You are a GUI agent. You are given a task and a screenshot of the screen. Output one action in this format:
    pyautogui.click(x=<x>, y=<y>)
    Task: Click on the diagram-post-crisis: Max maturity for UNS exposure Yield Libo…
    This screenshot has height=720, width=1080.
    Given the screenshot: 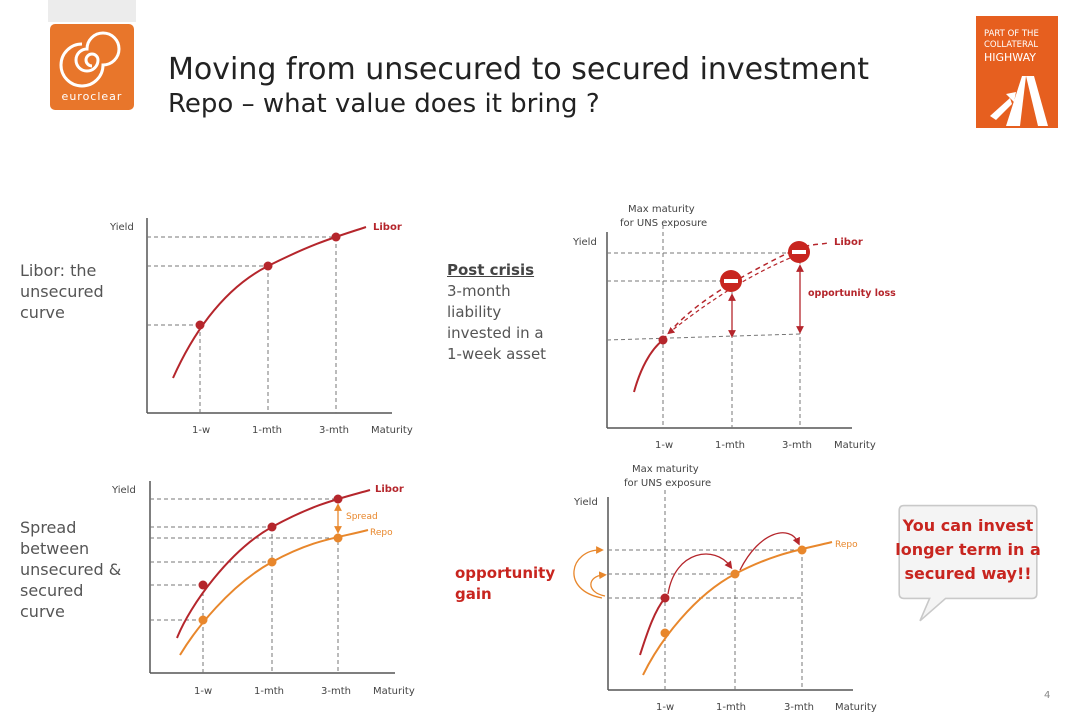 What is the action you would take?
    pyautogui.click(x=734, y=327)
    